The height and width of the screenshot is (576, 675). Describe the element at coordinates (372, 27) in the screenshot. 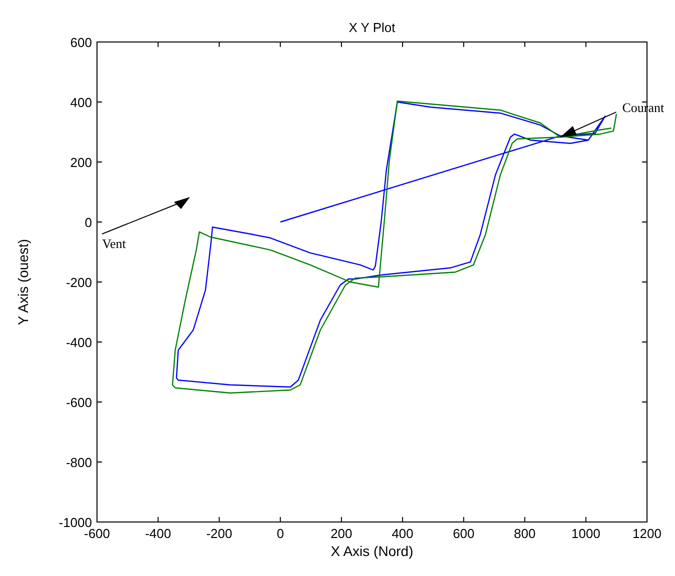

I see `chart-title: X Y Plot` at that location.